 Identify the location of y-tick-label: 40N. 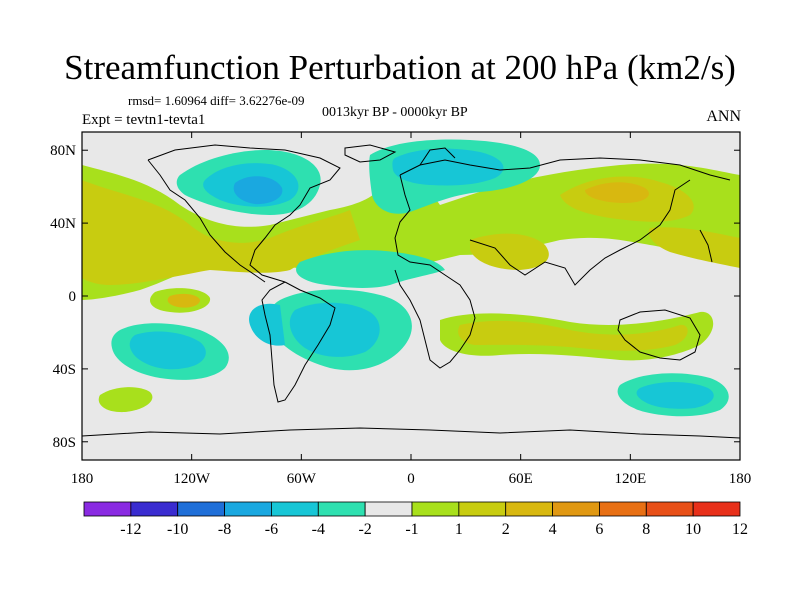
(63, 224).